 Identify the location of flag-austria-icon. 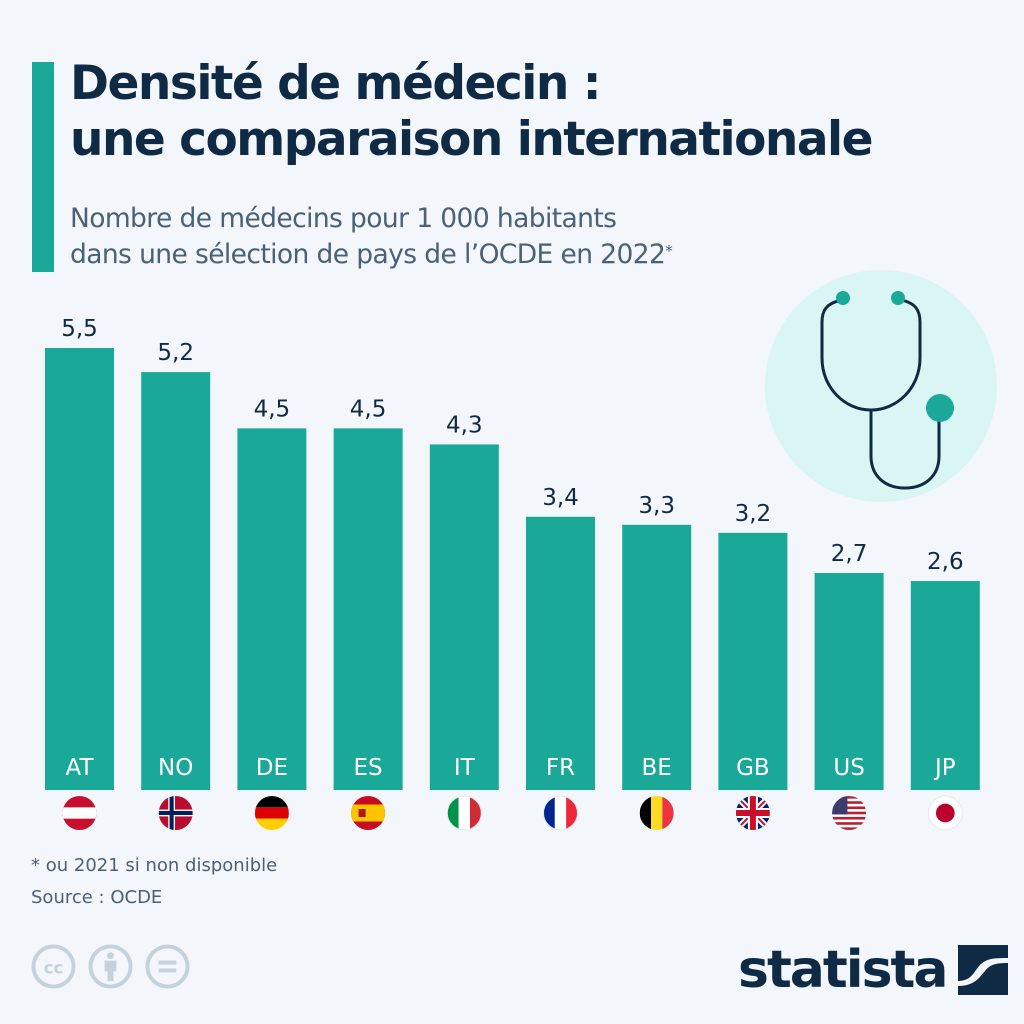
(79, 813).